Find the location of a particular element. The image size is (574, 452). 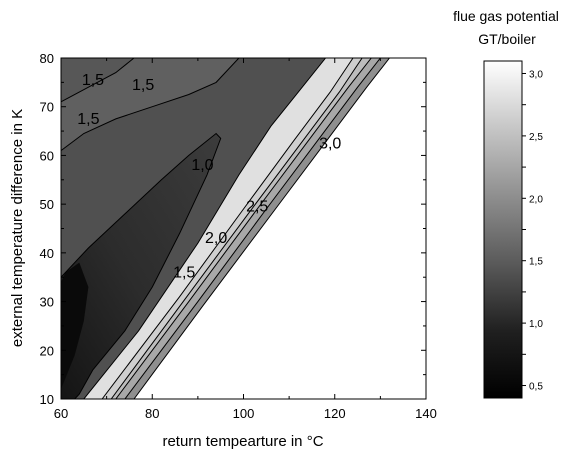

contour-label: 2,0 is located at coordinates (216, 238).